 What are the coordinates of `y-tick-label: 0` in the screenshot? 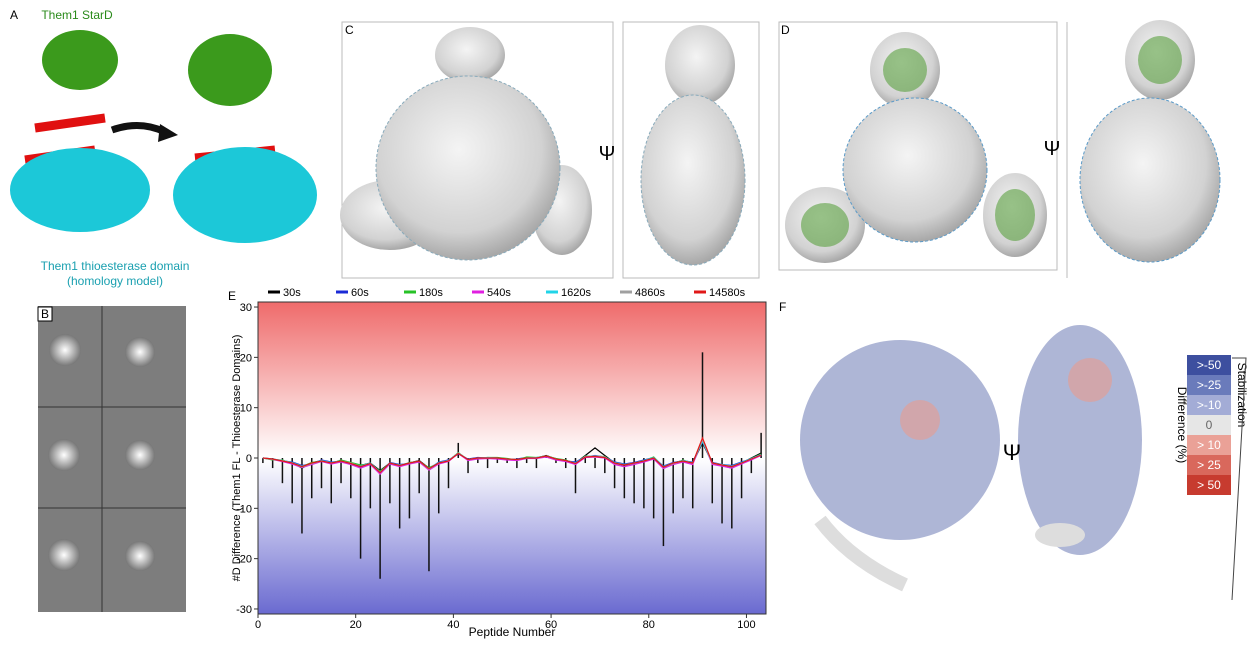 It's located at (249, 459).